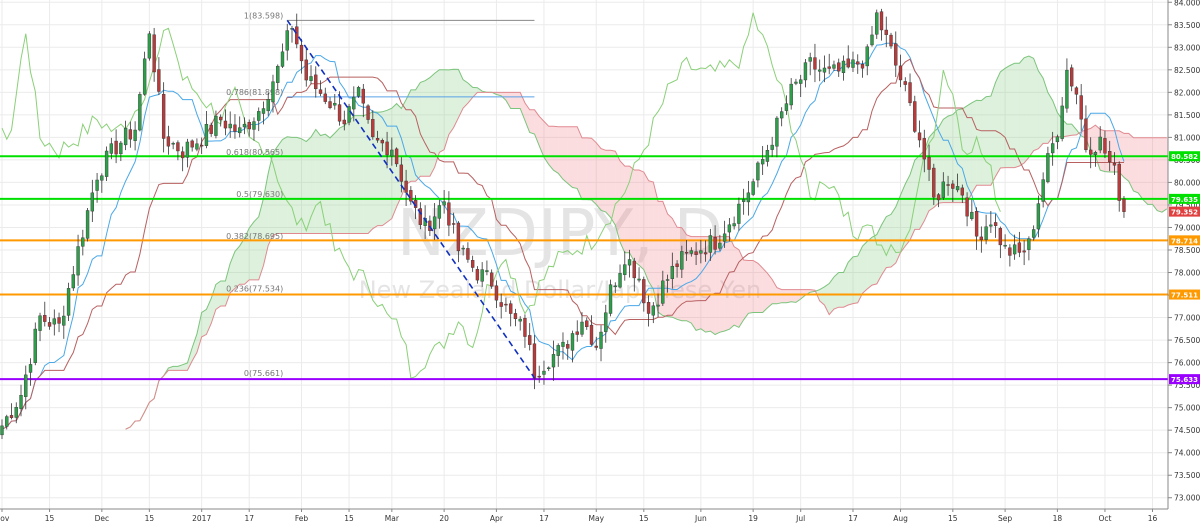  I want to click on time-tick-label: 19, so click(753, 518).